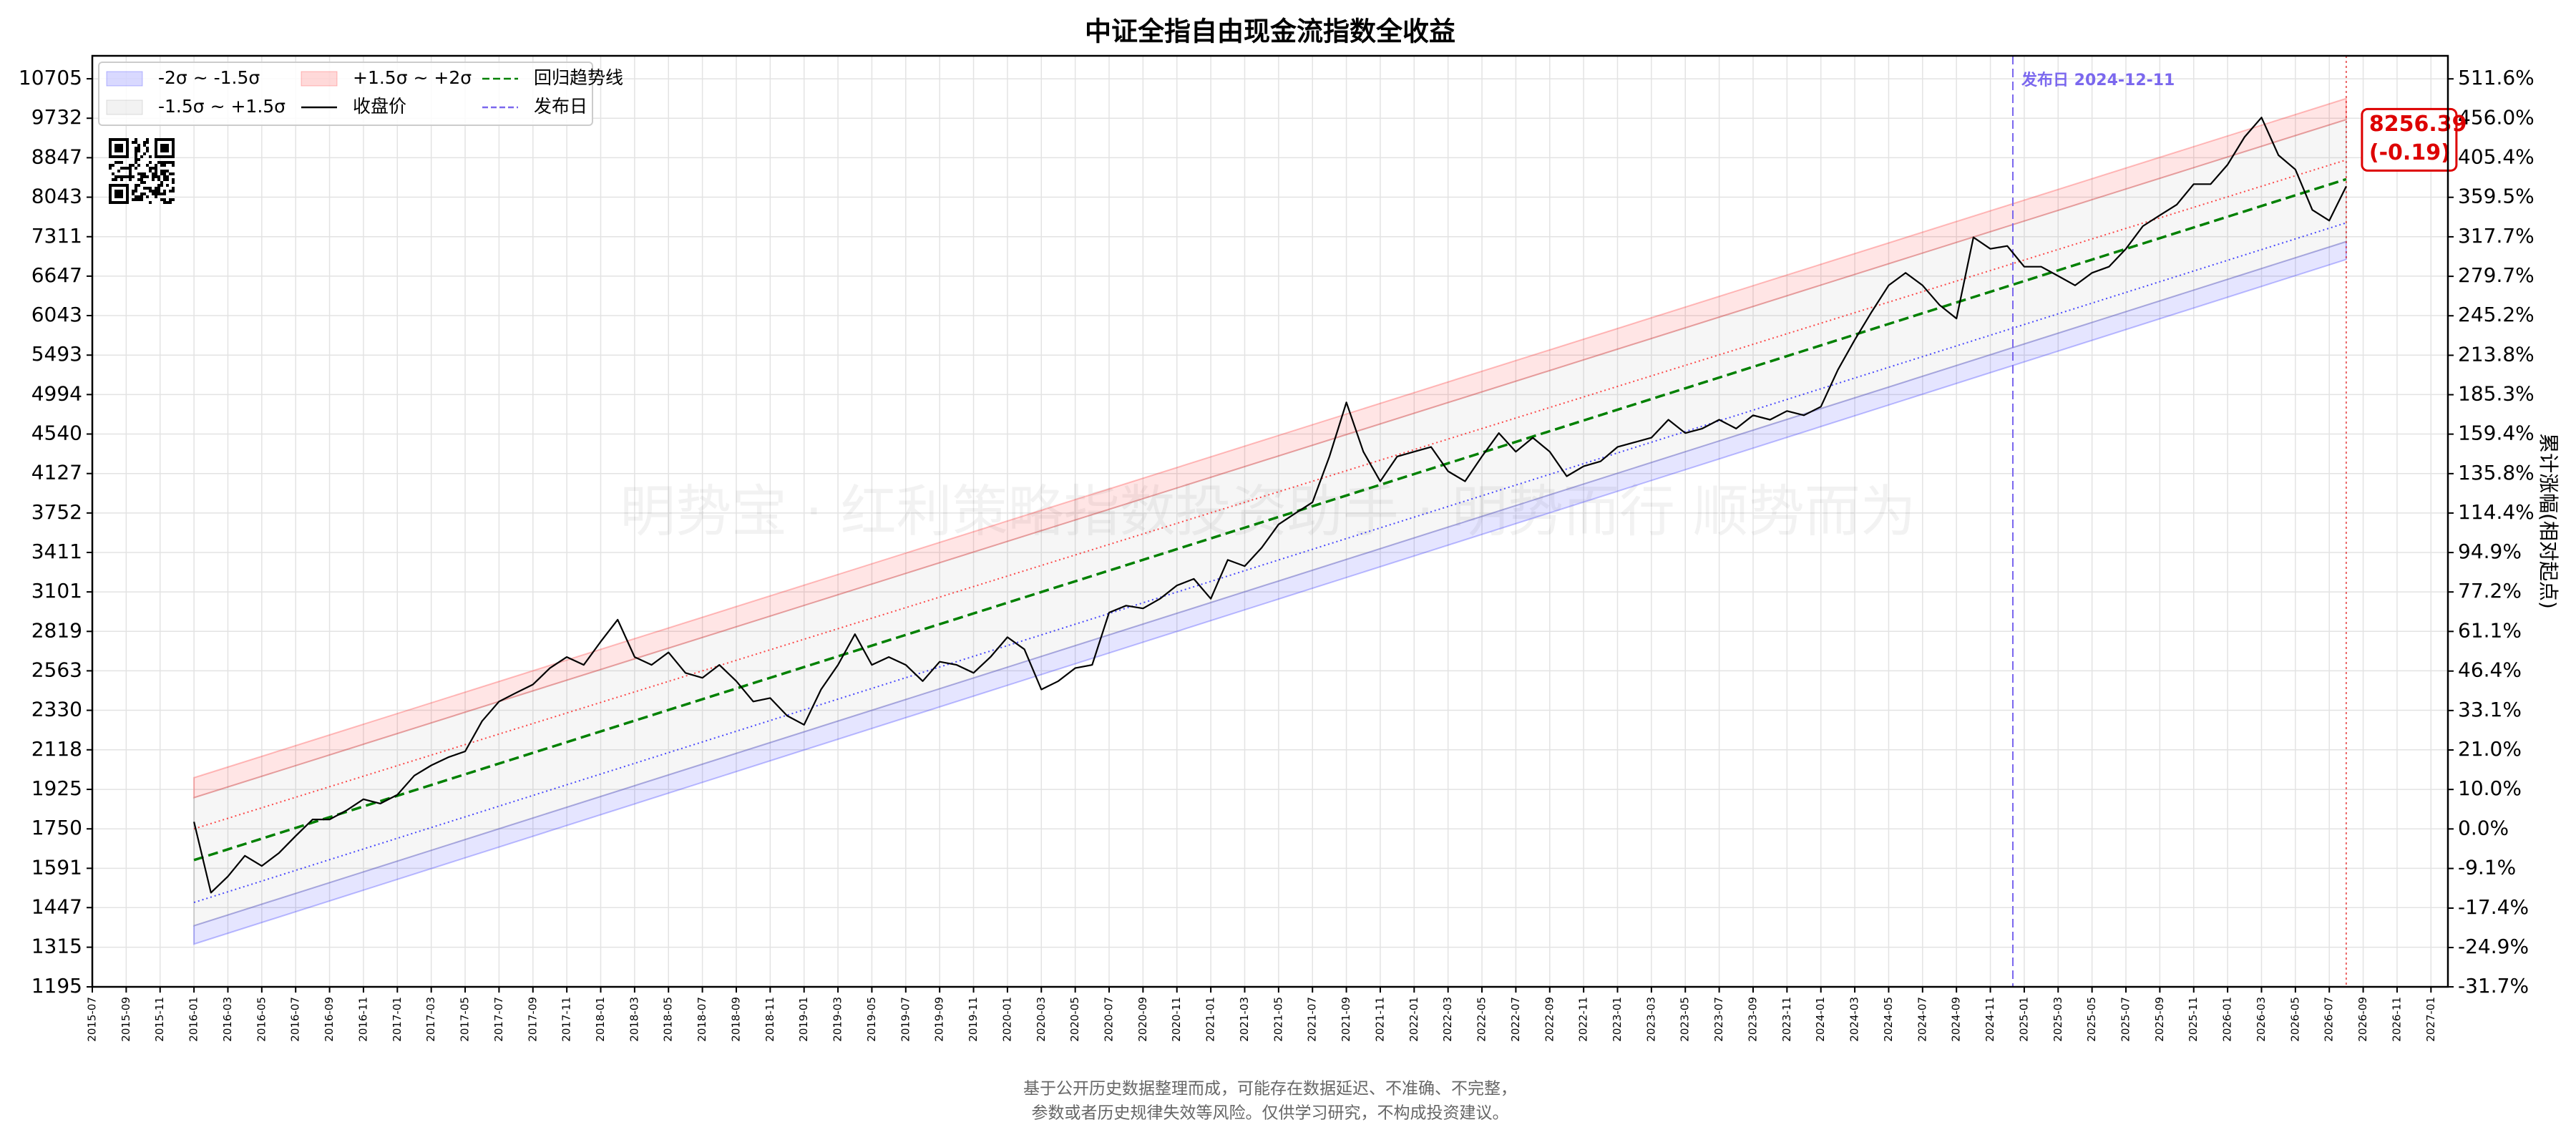 The width and height of the screenshot is (2576, 1145). Describe the element at coordinates (1990, 1019) in the screenshot. I see `x-tick-label: 2024-11` at that location.